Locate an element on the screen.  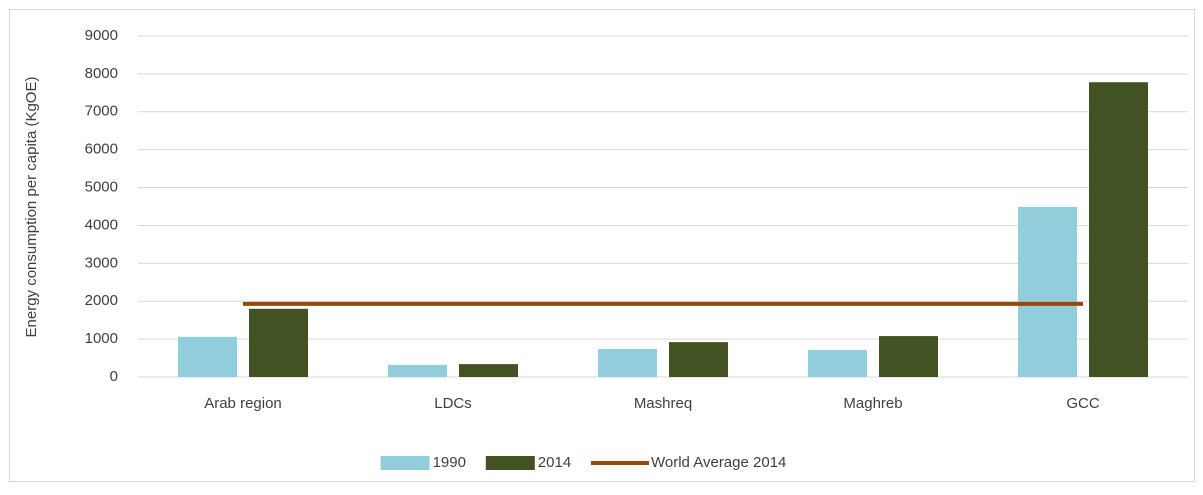
legend-label: 2014 is located at coordinates (554, 462).